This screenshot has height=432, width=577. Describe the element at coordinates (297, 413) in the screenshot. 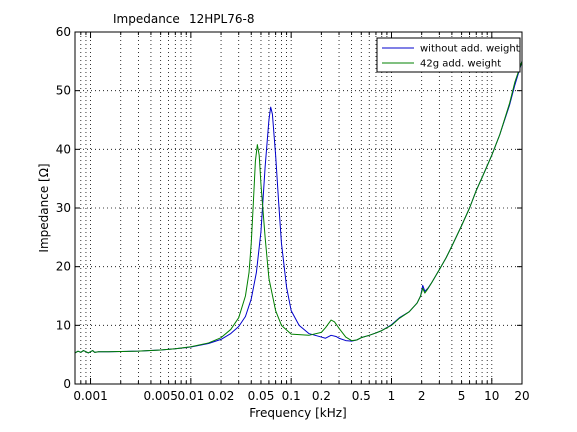

I see `x-axis-label: Frequency [kHz]` at that location.